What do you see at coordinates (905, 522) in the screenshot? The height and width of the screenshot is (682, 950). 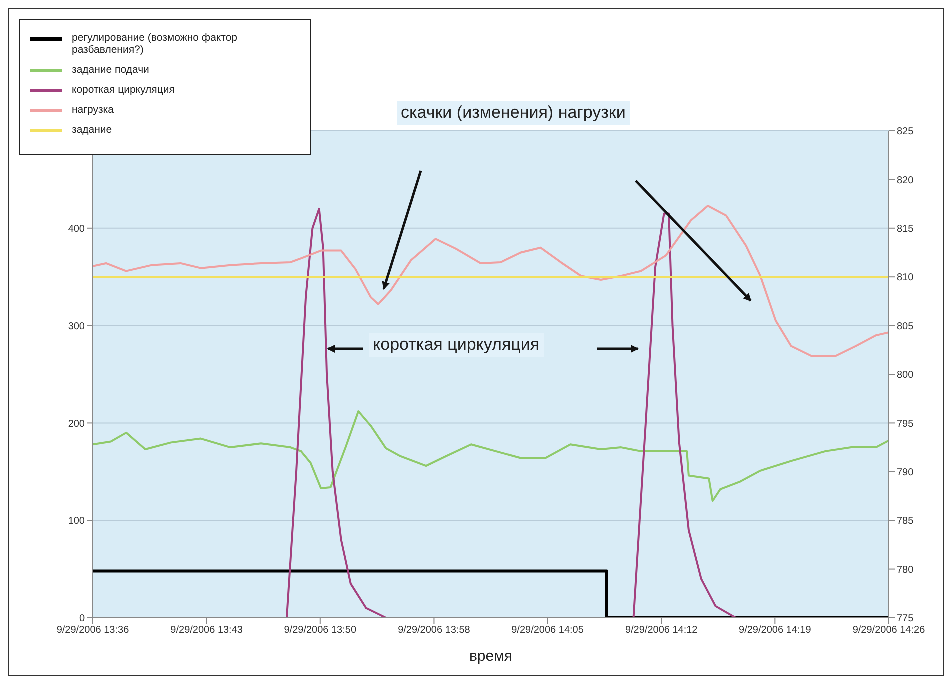 I see `y2-tick-label: 785` at bounding box center [905, 522].